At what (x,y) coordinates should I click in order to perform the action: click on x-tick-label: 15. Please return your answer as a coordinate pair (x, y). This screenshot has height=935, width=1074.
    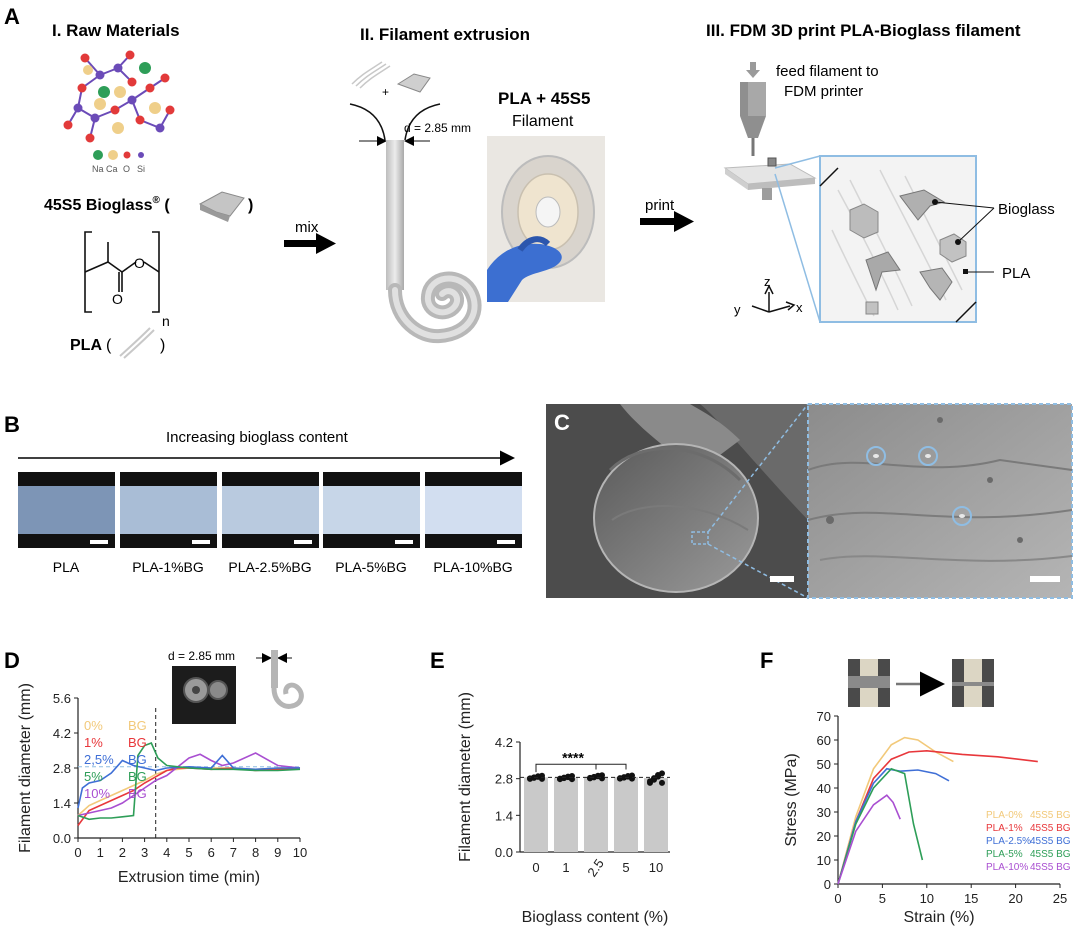
    Looking at the image, I should click on (971, 898).